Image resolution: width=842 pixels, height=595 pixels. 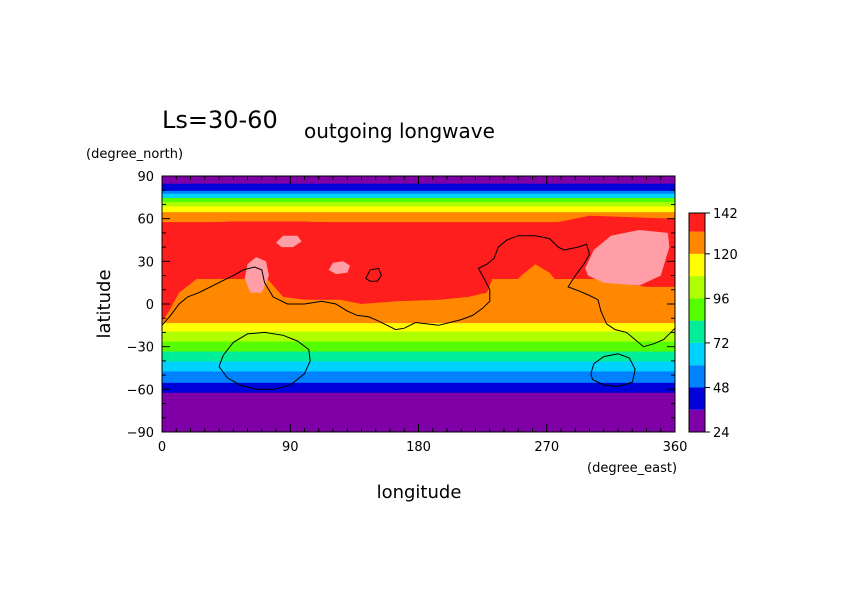 I want to click on x-unit-label: (degree_east), so click(x=632, y=468).